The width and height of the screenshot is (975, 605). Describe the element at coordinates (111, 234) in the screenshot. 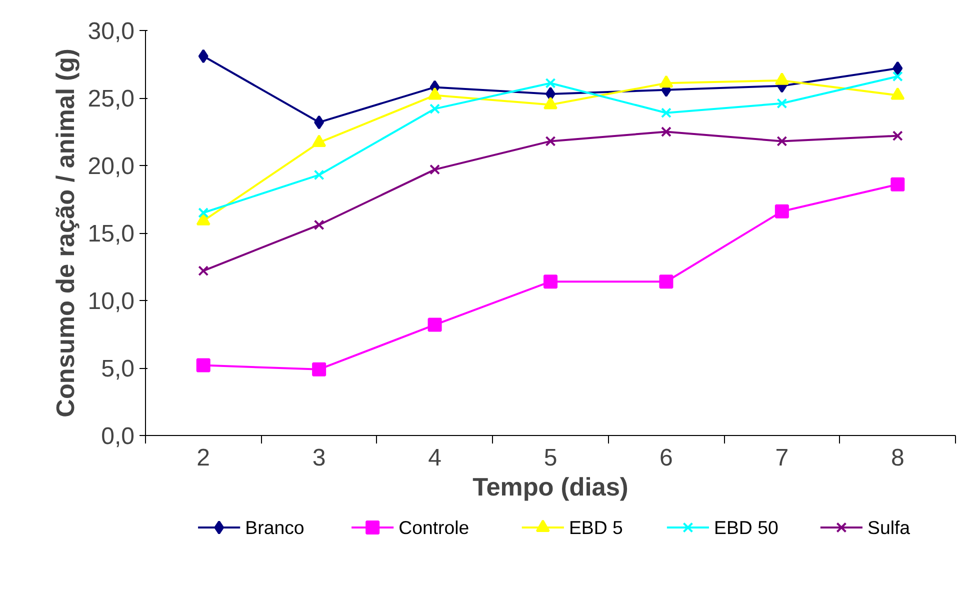

I see `y-tick-label: 15,0` at that location.